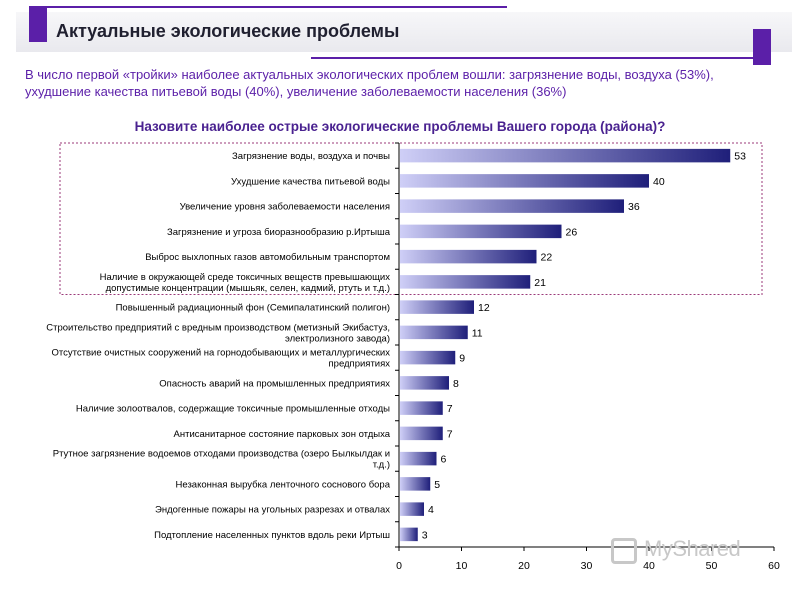  Describe the element at coordinates (547, 258) in the screenshot. I see `data-label: 22` at that location.